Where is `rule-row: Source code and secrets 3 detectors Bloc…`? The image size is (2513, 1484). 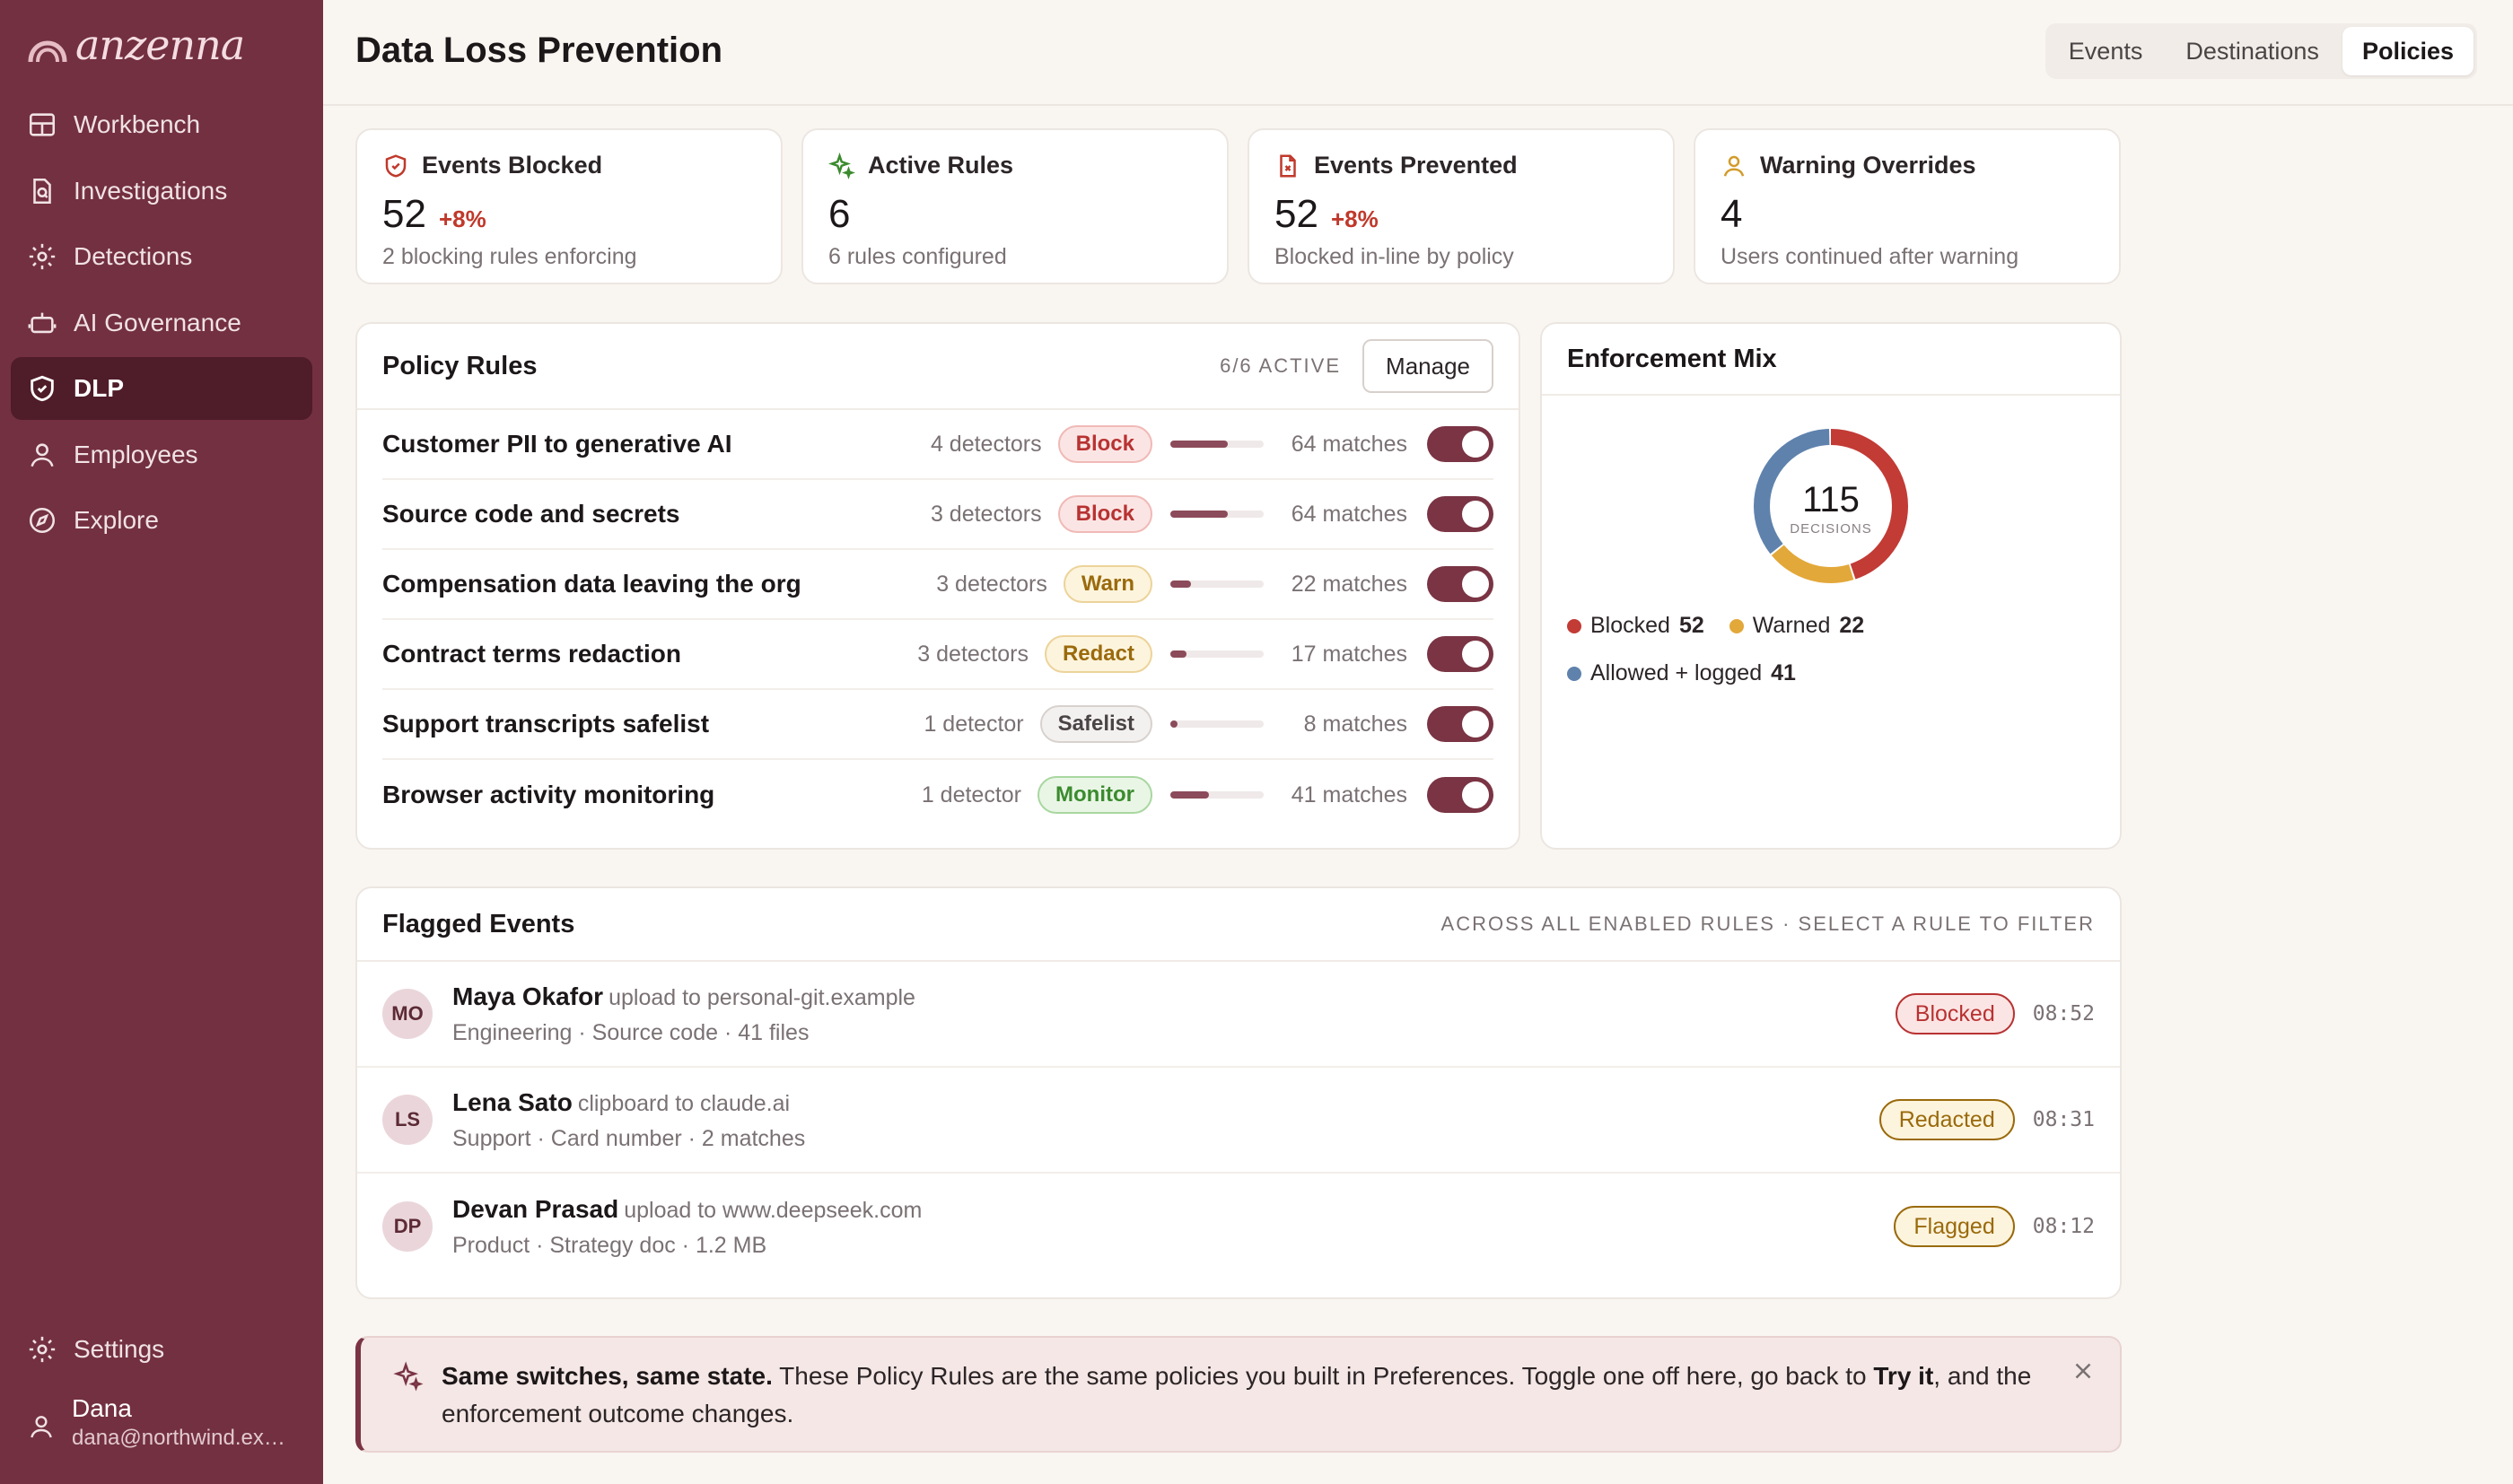 rule-row: Source code and secrets 3 detectors Bloc… is located at coordinates (938, 515).